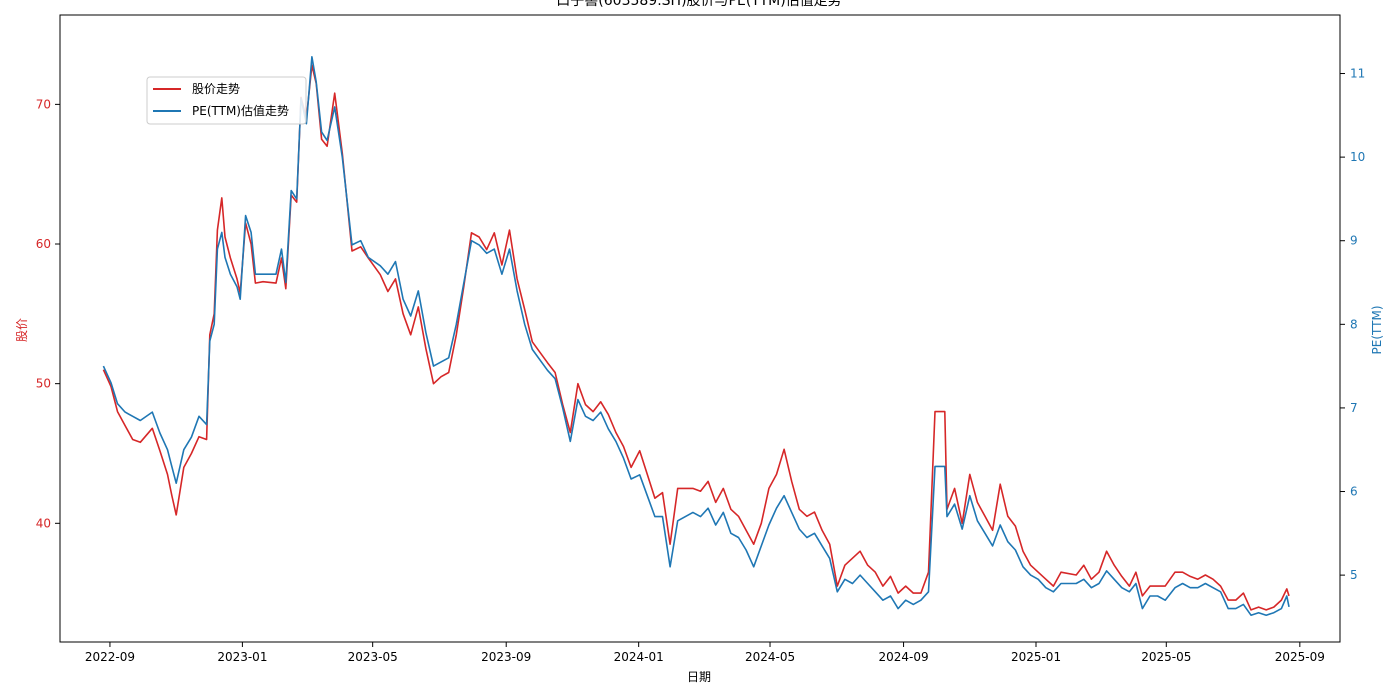 The height and width of the screenshot is (700, 1400). What do you see at coordinates (903, 657) in the screenshot?
I see `x-tick-label: 2024-09` at bounding box center [903, 657].